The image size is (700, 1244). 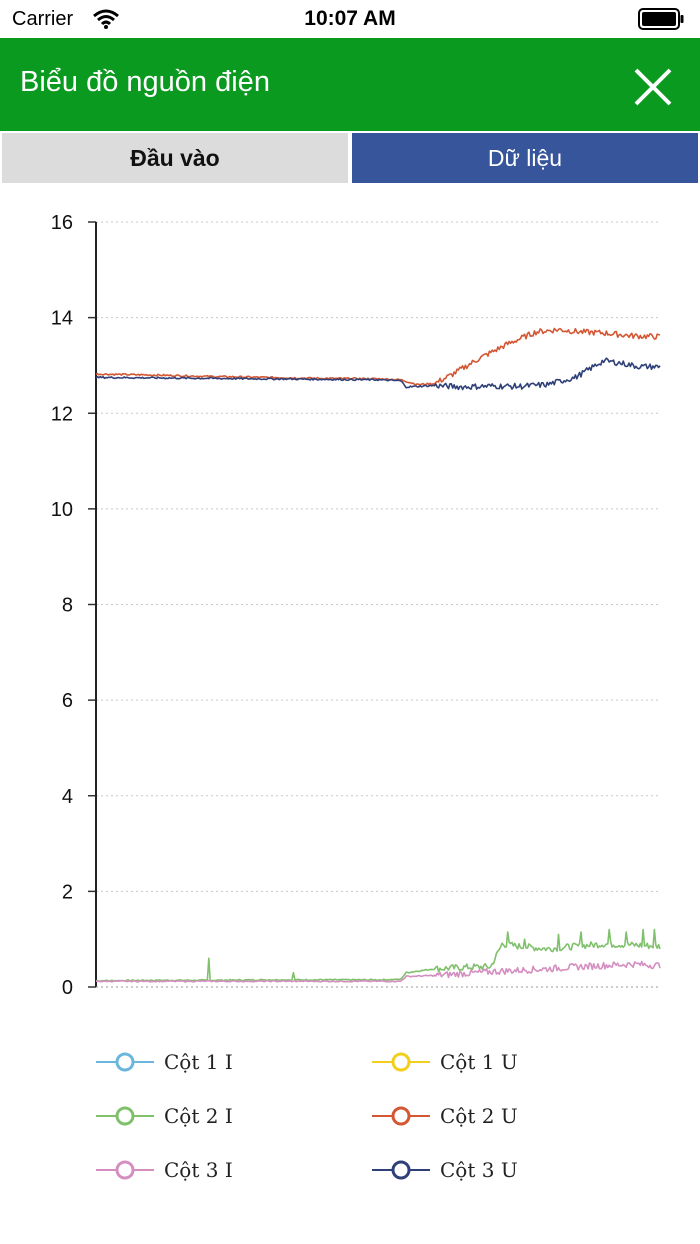 I want to click on legend-item: Cột 2 U, so click(x=445, y=1116).